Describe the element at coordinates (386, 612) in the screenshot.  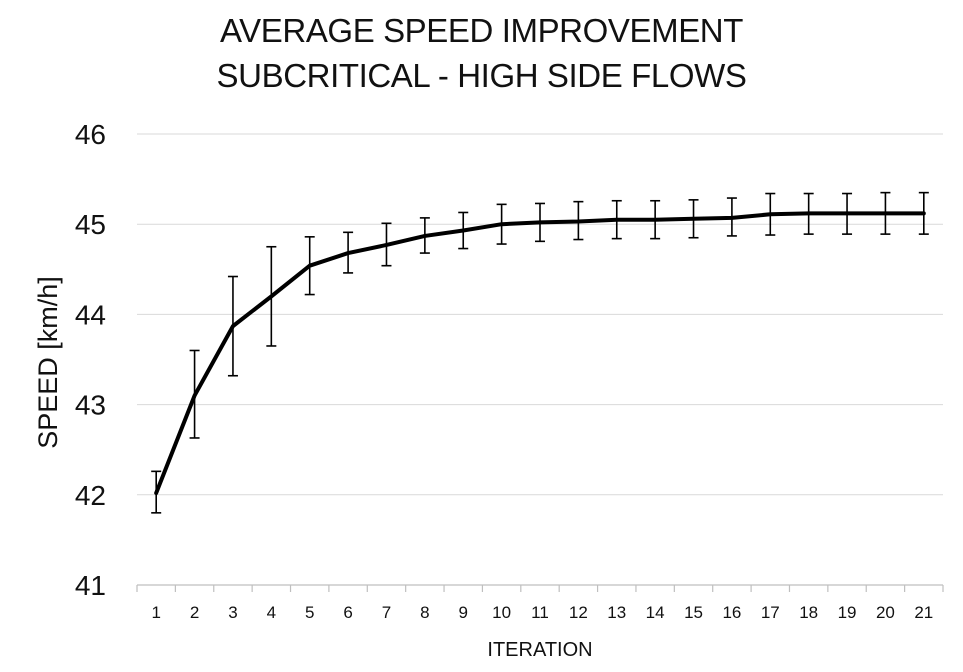
I see `x-tick-label: 7` at that location.